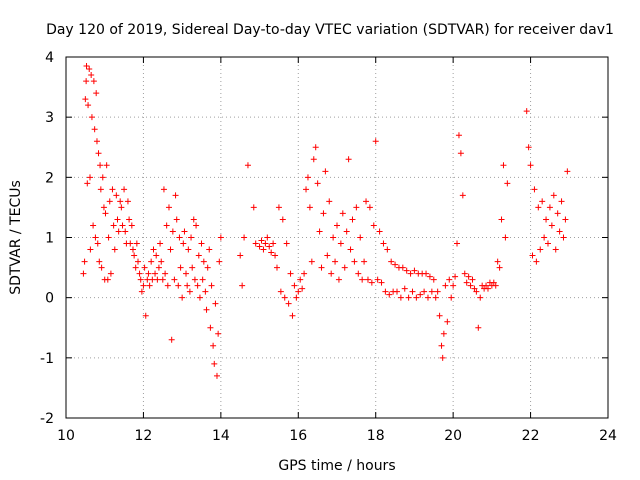 This screenshot has width=640, height=480. Describe the element at coordinates (144, 436) in the screenshot. I see `x-tick-label: 12` at that location.